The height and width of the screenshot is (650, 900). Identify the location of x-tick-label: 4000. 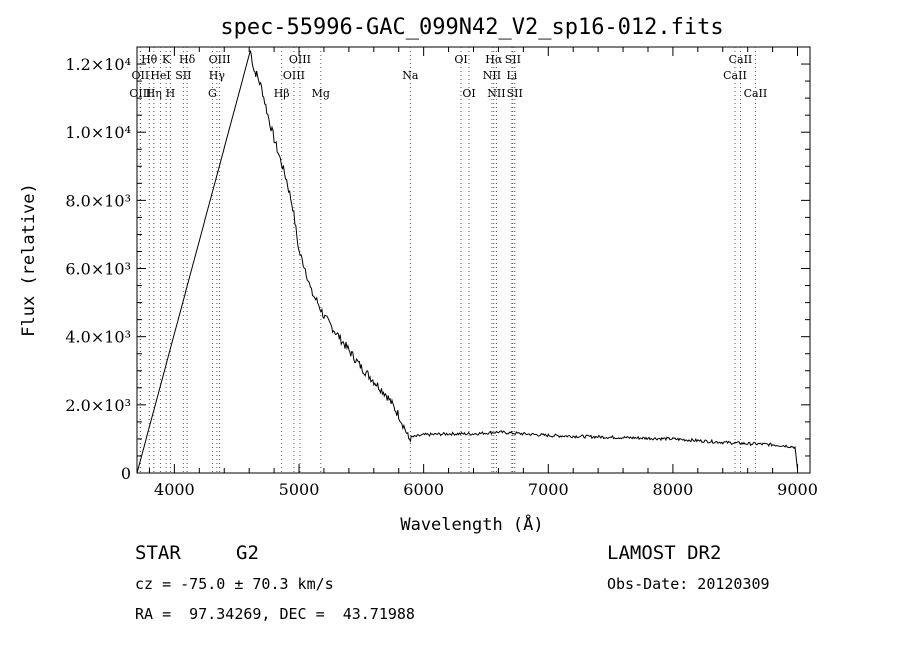
(174, 489).